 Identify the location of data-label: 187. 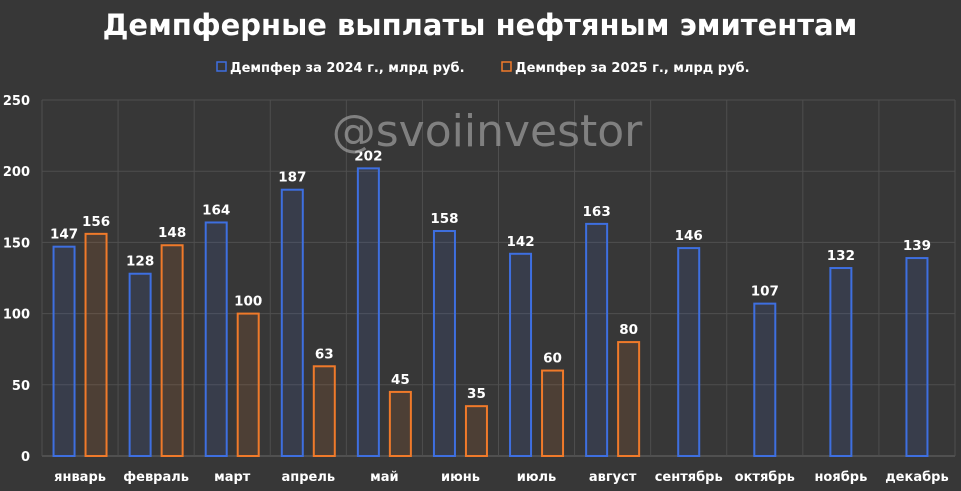
(292, 178).